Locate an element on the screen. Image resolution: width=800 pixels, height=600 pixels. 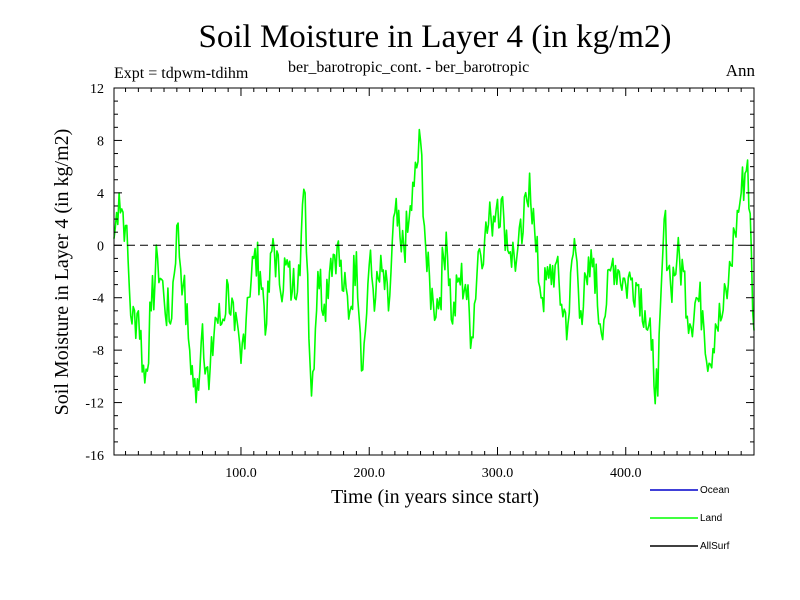
x-axis-label: Time (in years since start) is located at coordinates (435, 497).